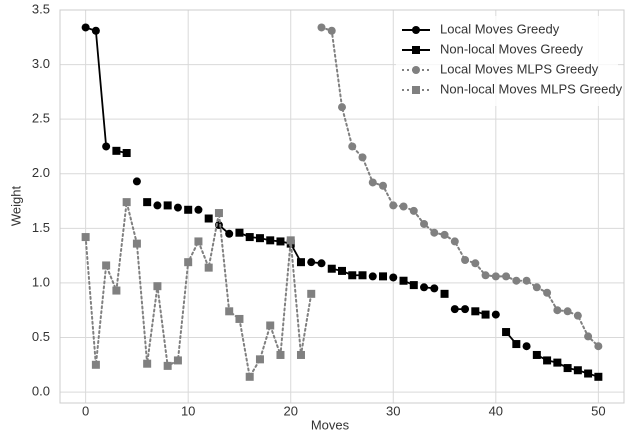 This screenshot has height=435, width=626. I want to click on x-tick-label: 0, so click(85, 410).